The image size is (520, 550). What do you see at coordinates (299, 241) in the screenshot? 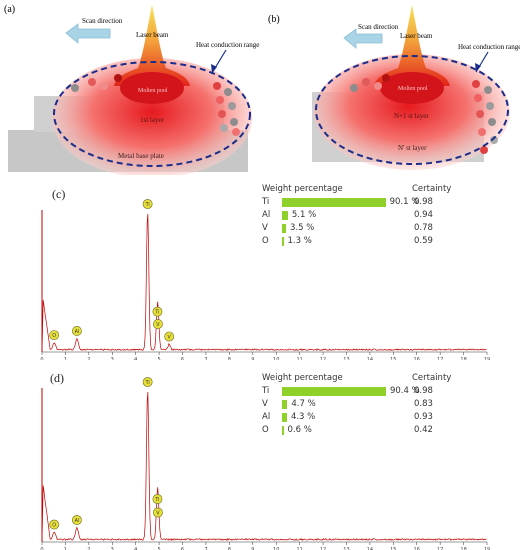
I see `weight-value: 1.3 %` at bounding box center [299, 241].